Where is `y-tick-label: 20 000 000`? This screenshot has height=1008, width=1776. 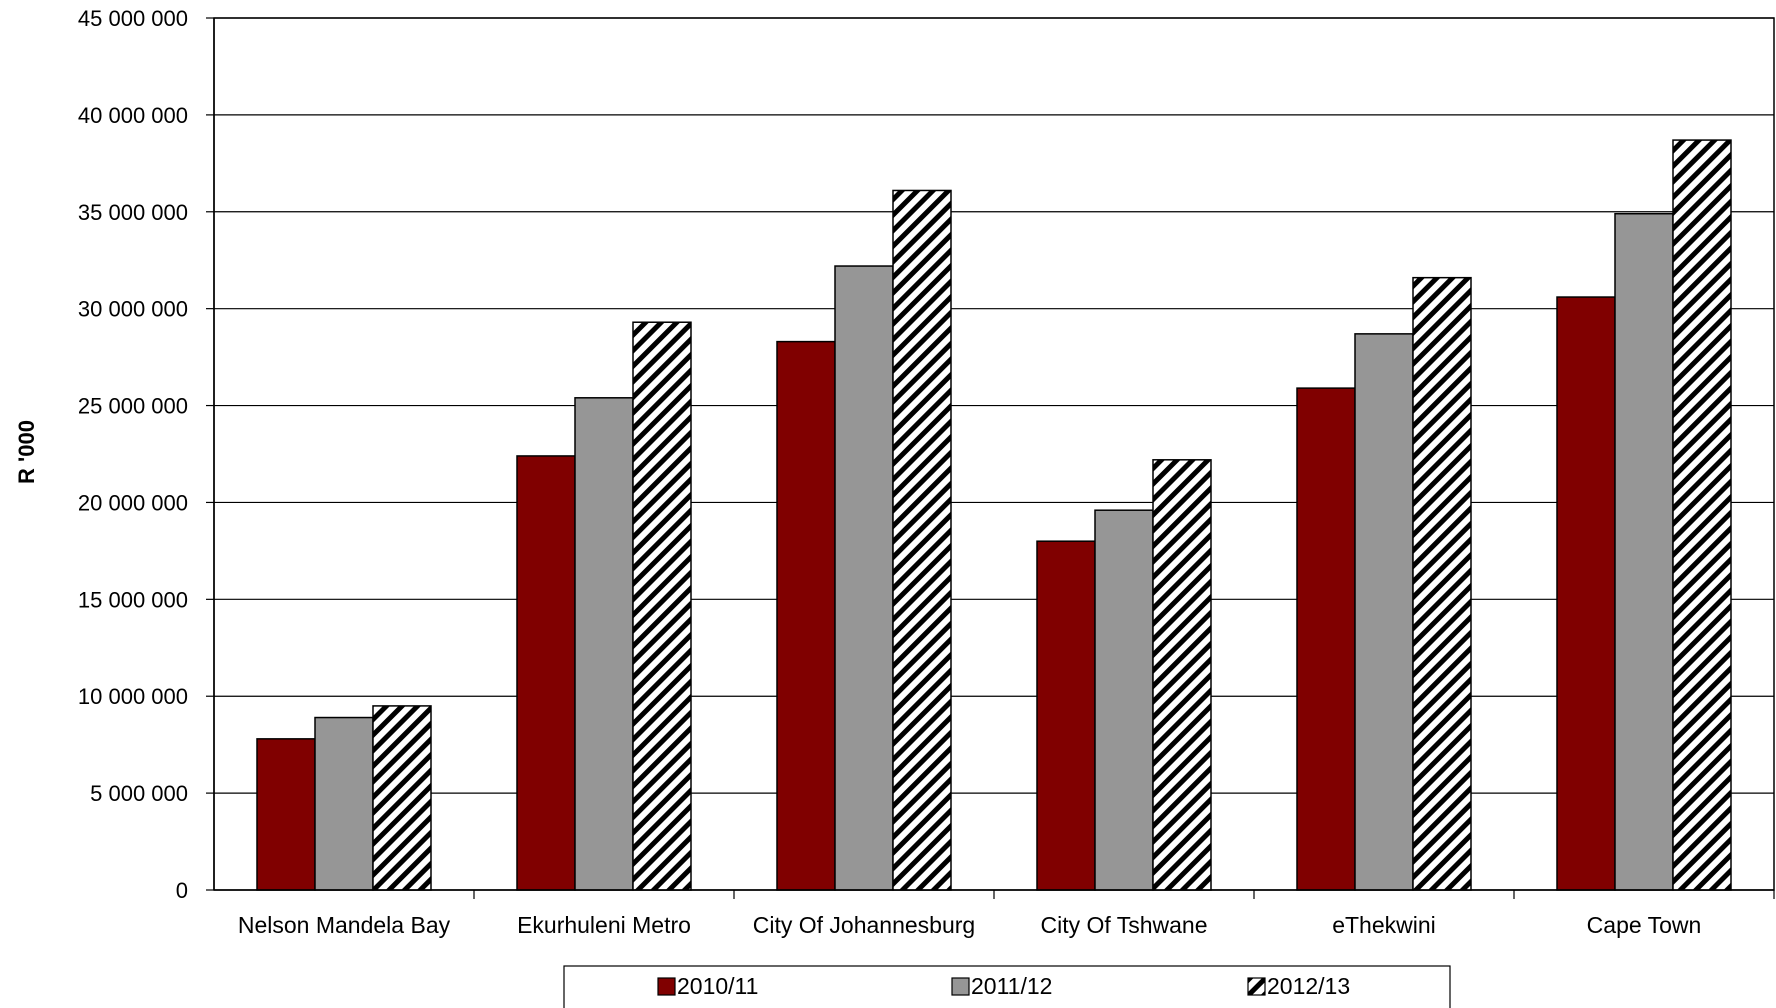 y-tick-label: 20 000 000 is located at coordinates (133, 502).